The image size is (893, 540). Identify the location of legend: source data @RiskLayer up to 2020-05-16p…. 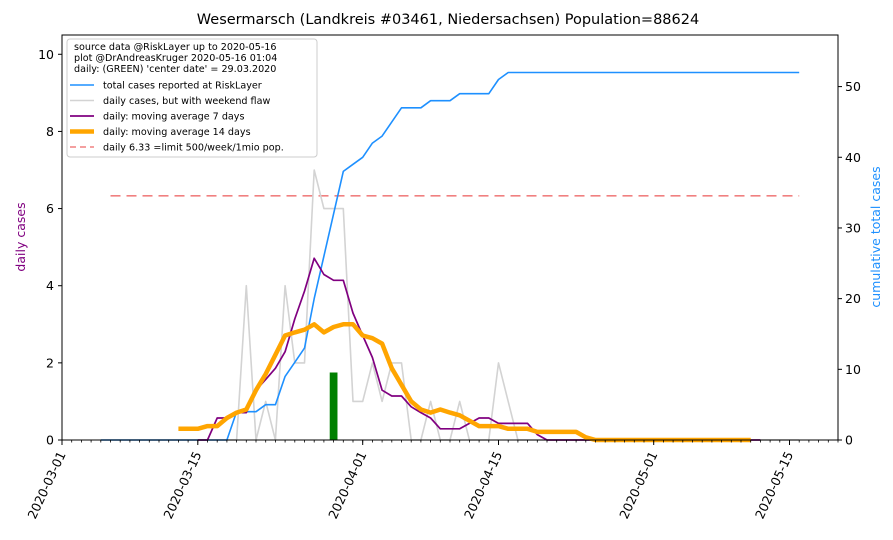
(192, 98).